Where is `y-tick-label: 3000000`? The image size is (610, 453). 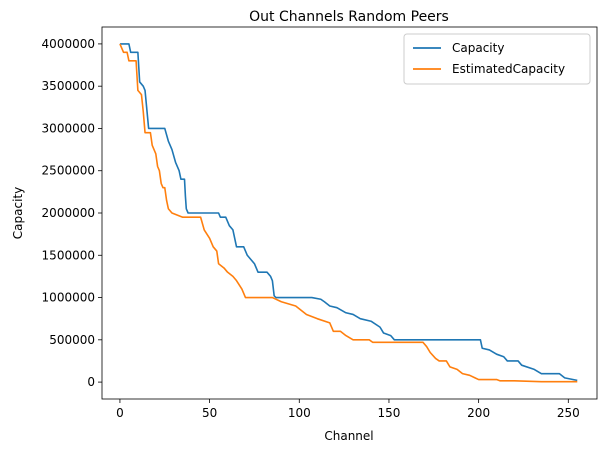 y-tick-label: 3000000 is located at coordinates (68, 128).